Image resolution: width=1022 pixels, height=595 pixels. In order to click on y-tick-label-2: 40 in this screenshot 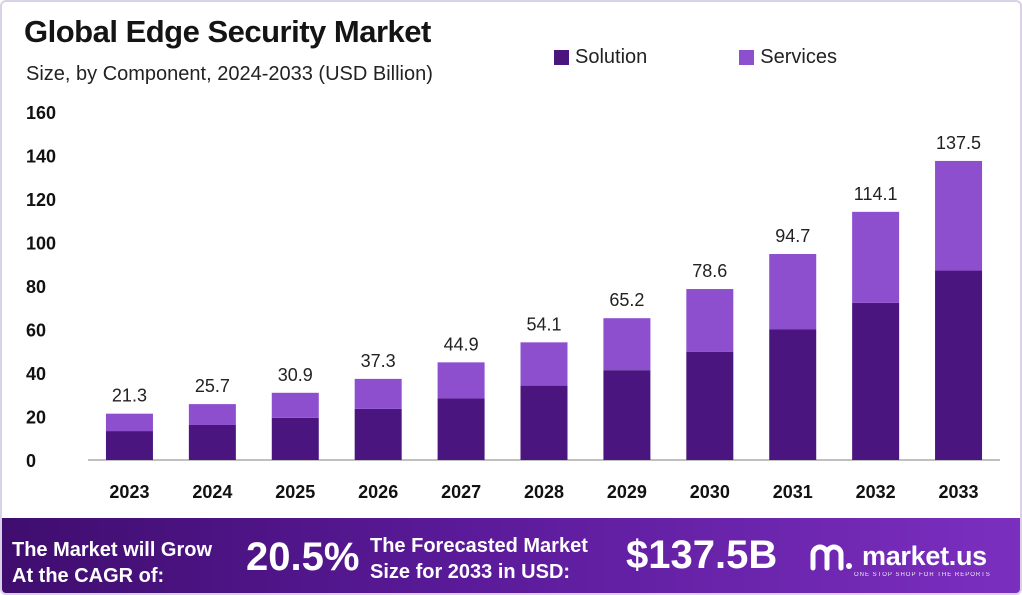, I will do `click(36, 374)`.